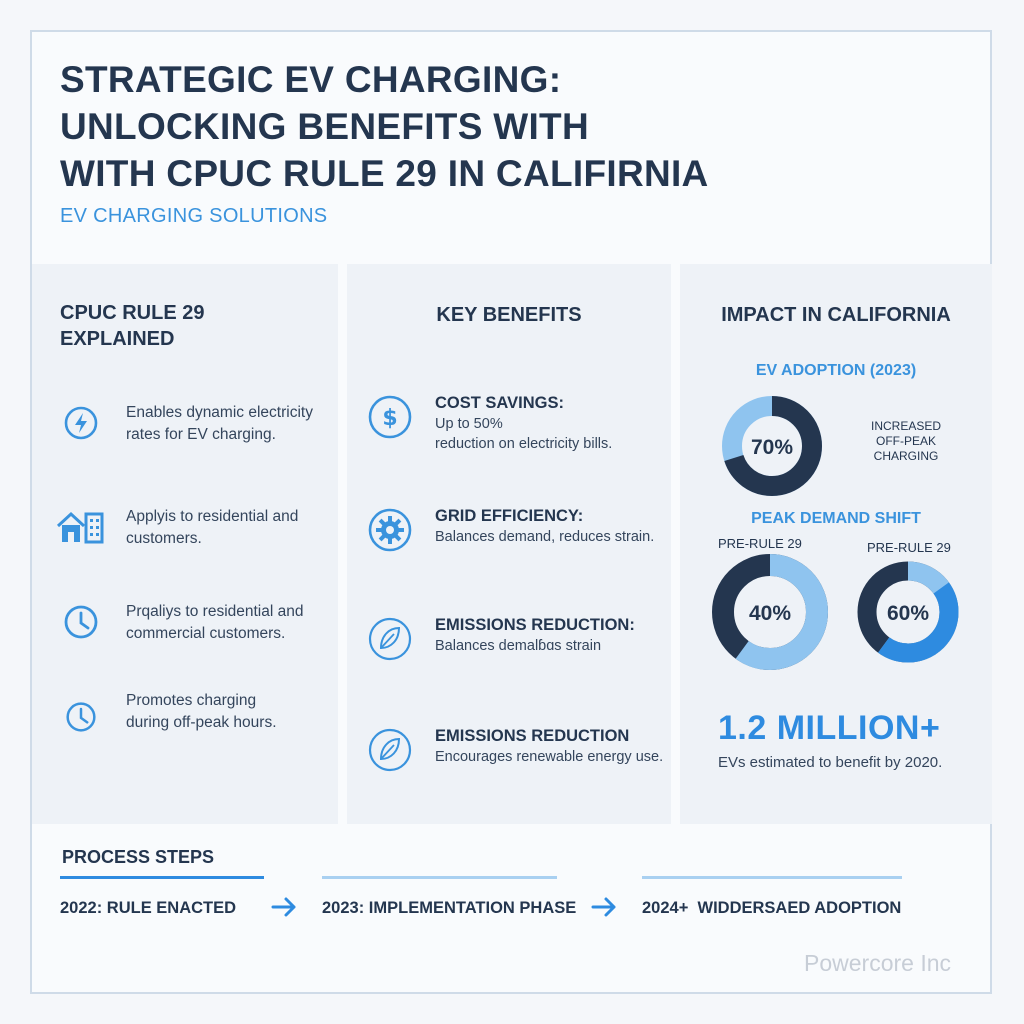  I want to click on dollar-icon: $, so click(390, 417).